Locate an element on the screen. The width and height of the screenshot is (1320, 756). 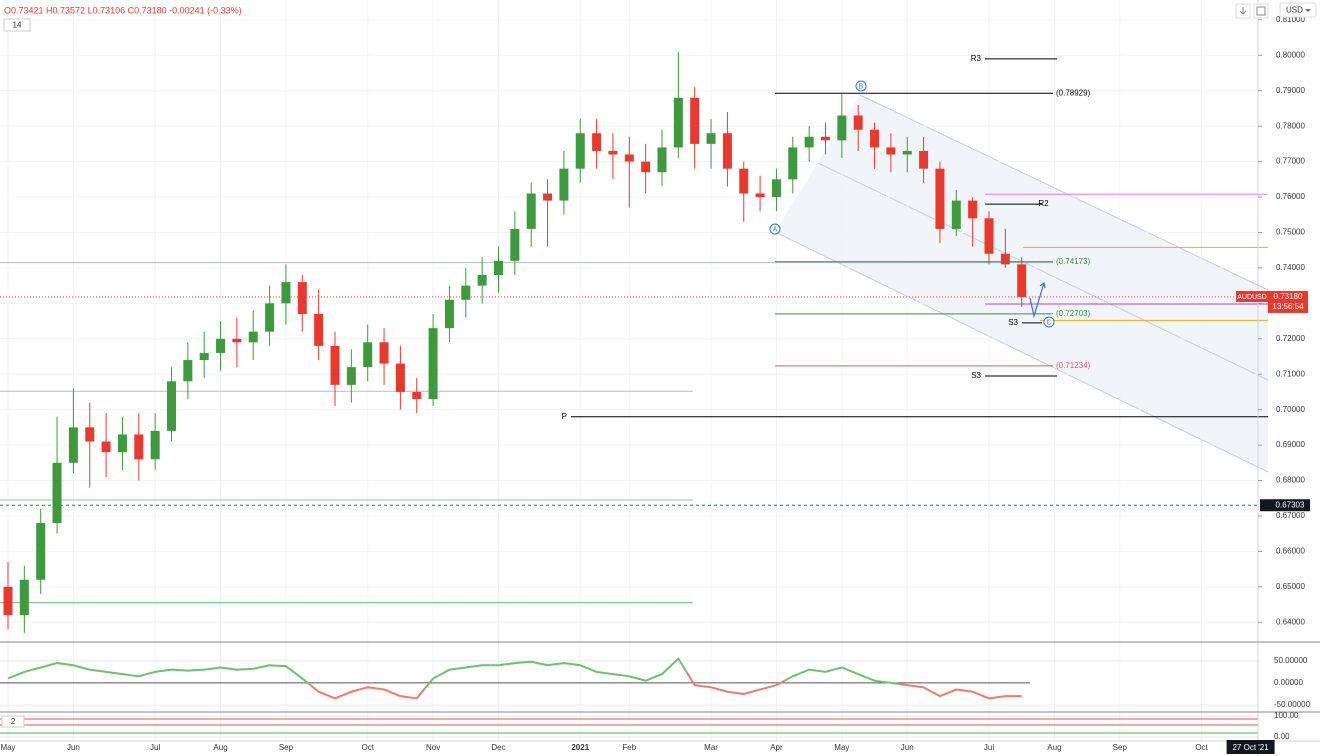
pivot-label: S3 is located at coordinates (976, 375).